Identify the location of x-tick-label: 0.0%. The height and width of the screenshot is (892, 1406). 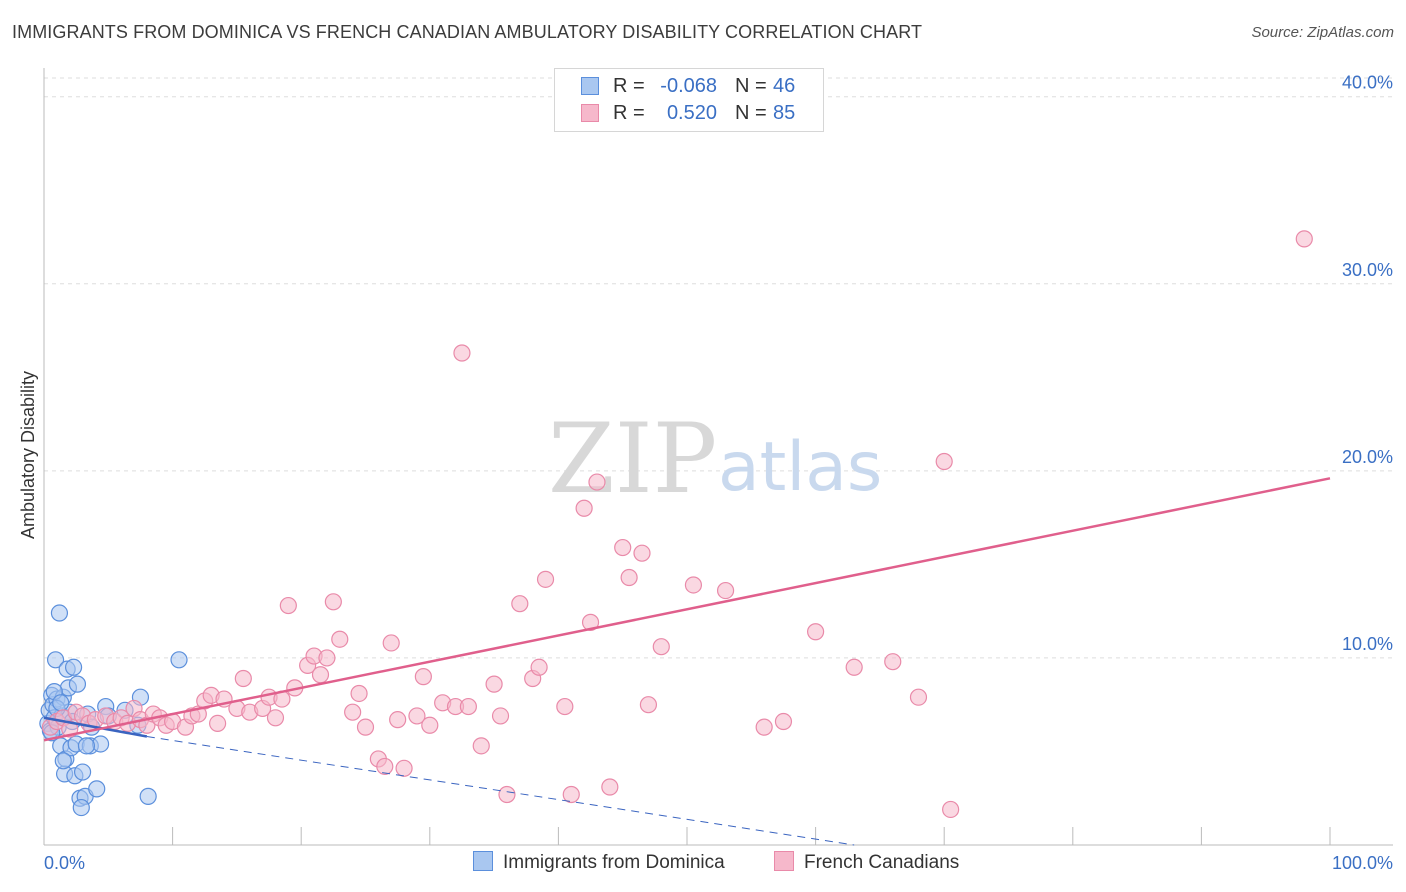
(64, 863).